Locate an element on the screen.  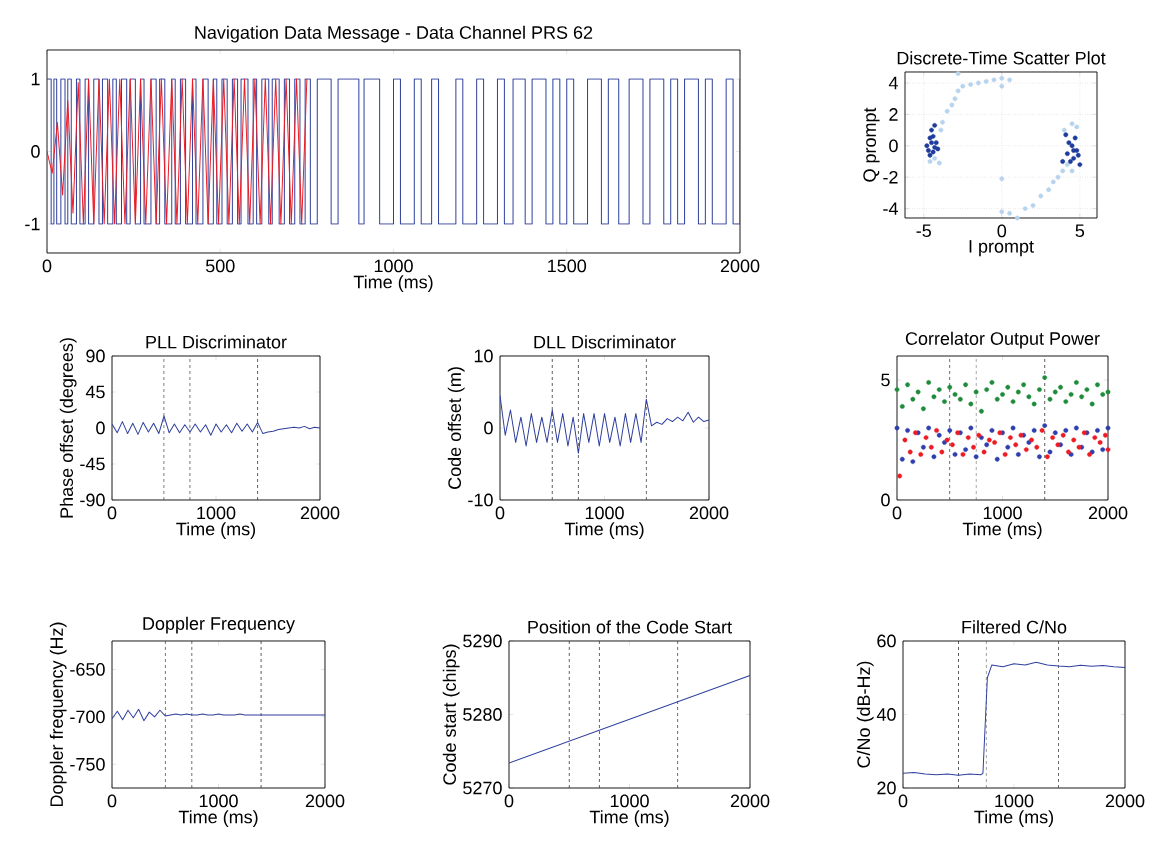
y-tick-label: 5290 is located at coordinates (482, 641).